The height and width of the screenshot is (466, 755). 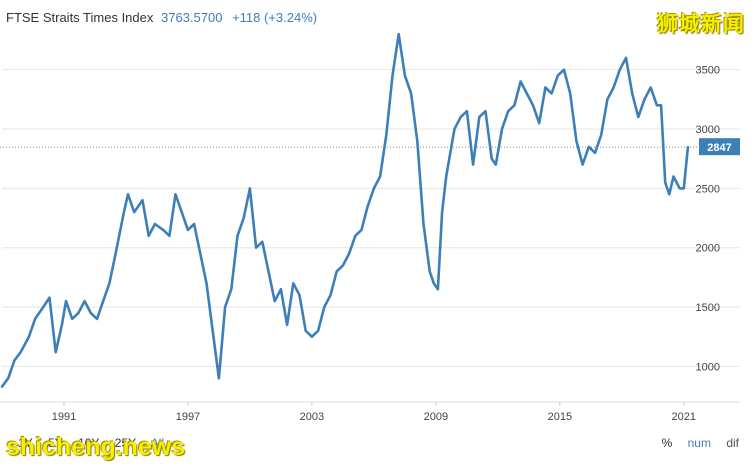 What do you see at coordinates (80, 17) in the screenshot?
I see `index-name: FTSE Straits Times Index` at bounding box center [80, 17].